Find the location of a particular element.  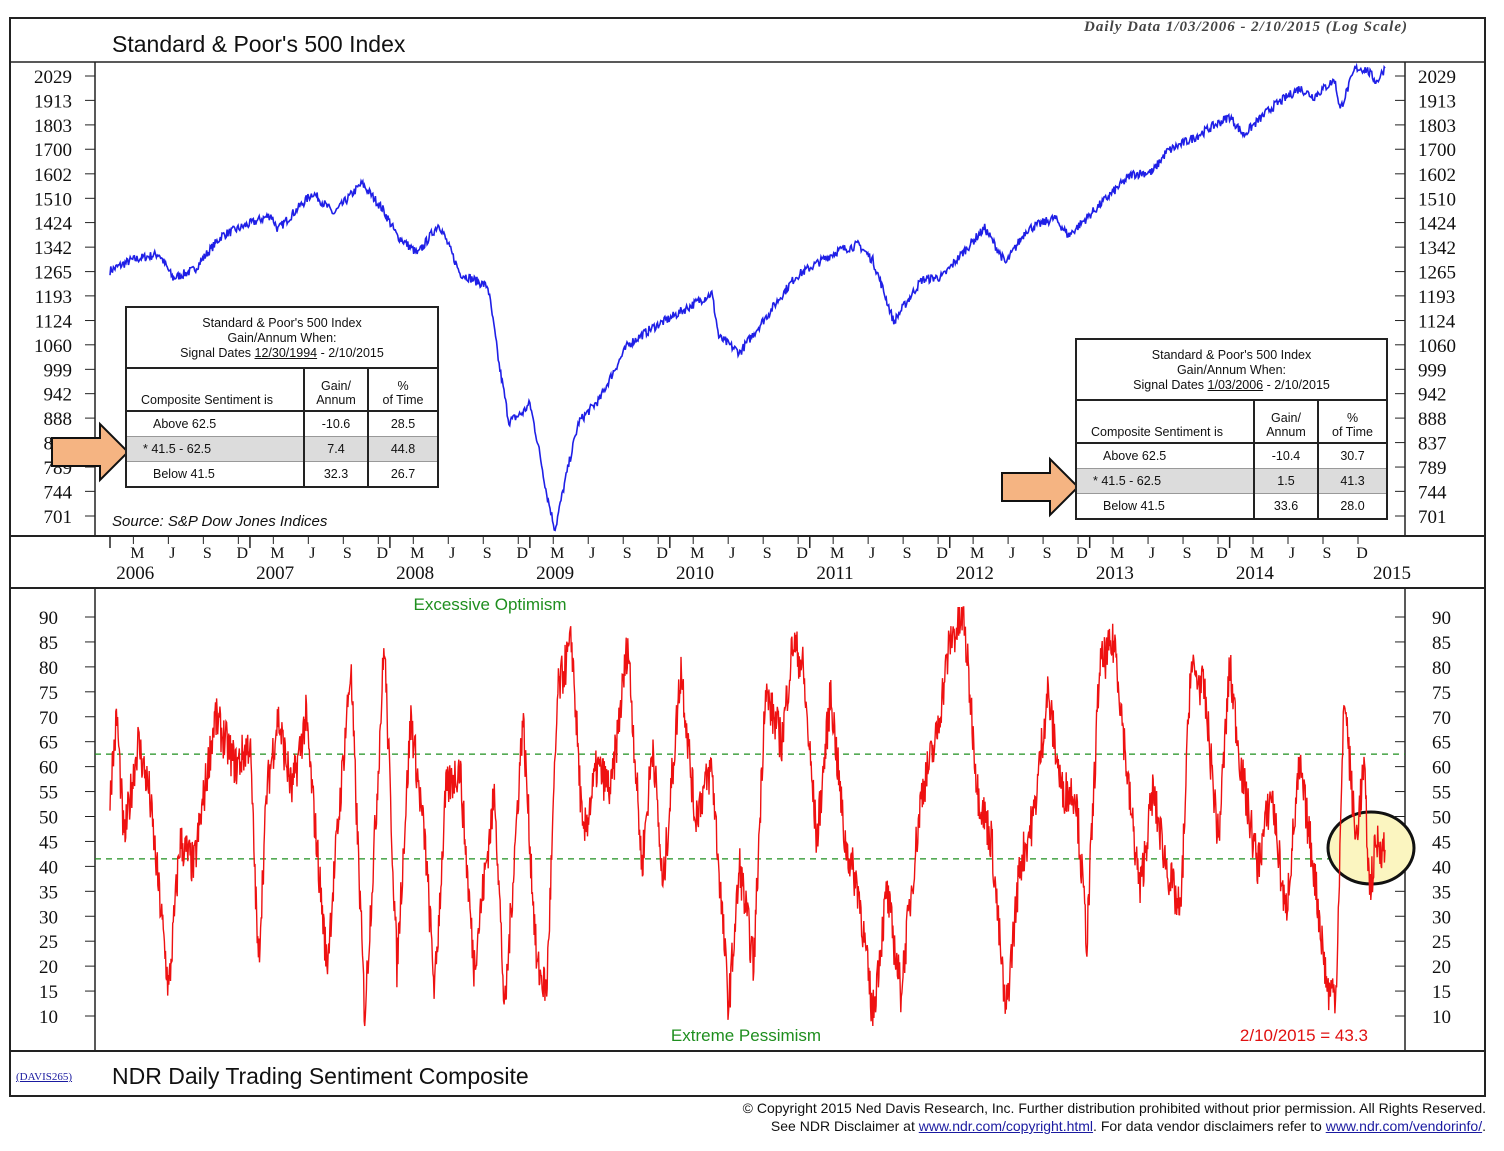

lower-y-tick-label-right: 60 is located at coordinates (1441, 768).